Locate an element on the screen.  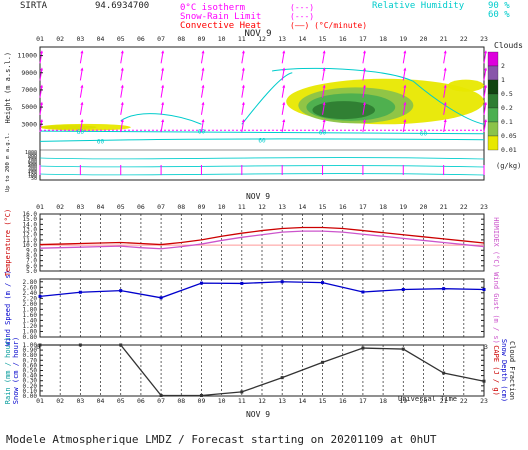
hour-tick-label: 01 is located at coordinates (40, 39).